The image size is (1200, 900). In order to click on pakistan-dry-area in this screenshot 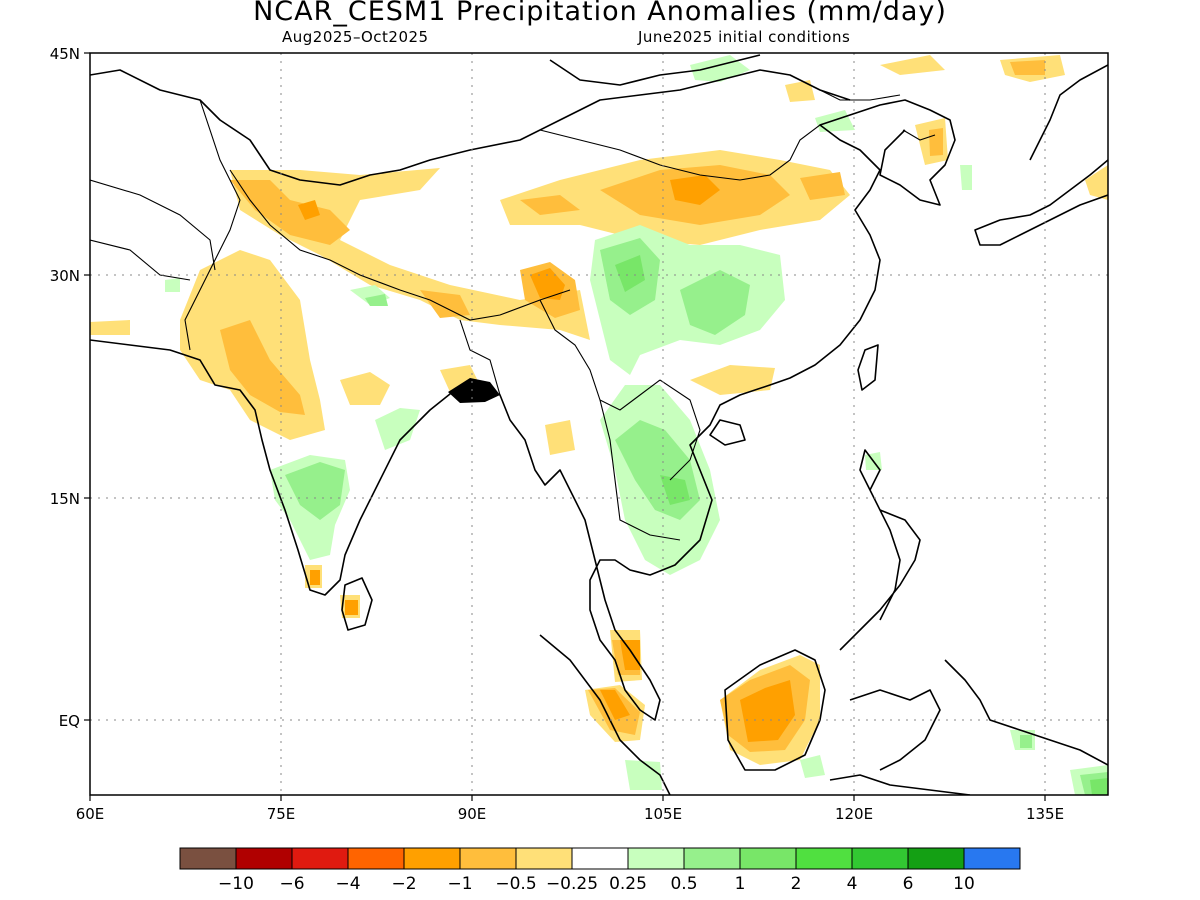, I will do `click(110, 327)`.